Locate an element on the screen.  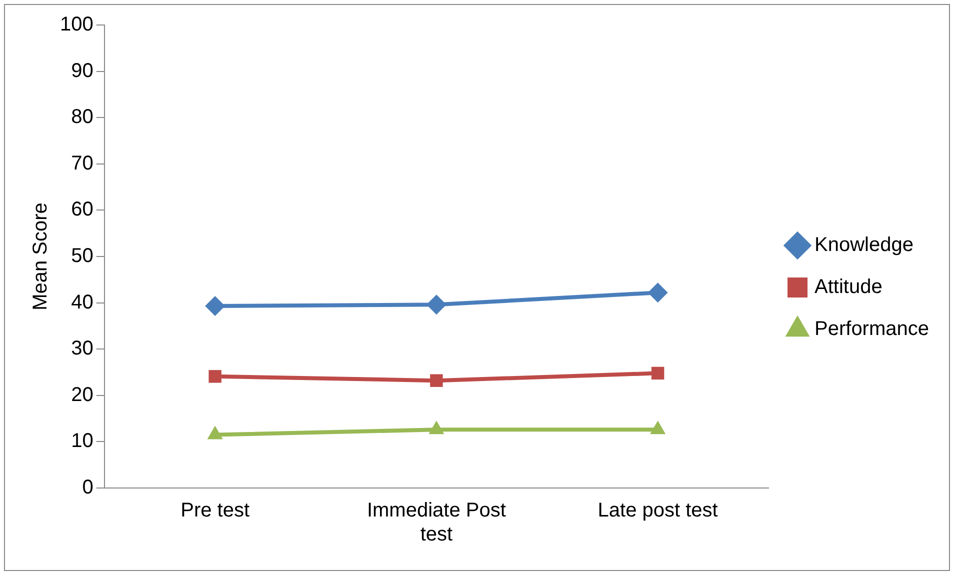
x-tick-label: Immediate Post test is located at coordinates (436, 523).